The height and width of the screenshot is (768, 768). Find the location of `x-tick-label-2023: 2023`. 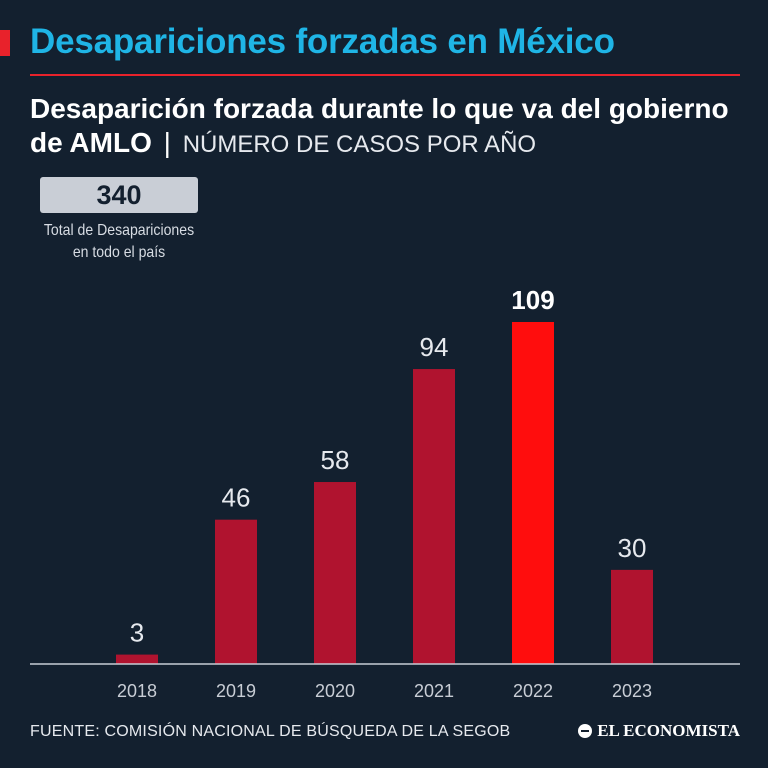

x-tick-label-2023: 2023 is located at coordinates (632, 691).